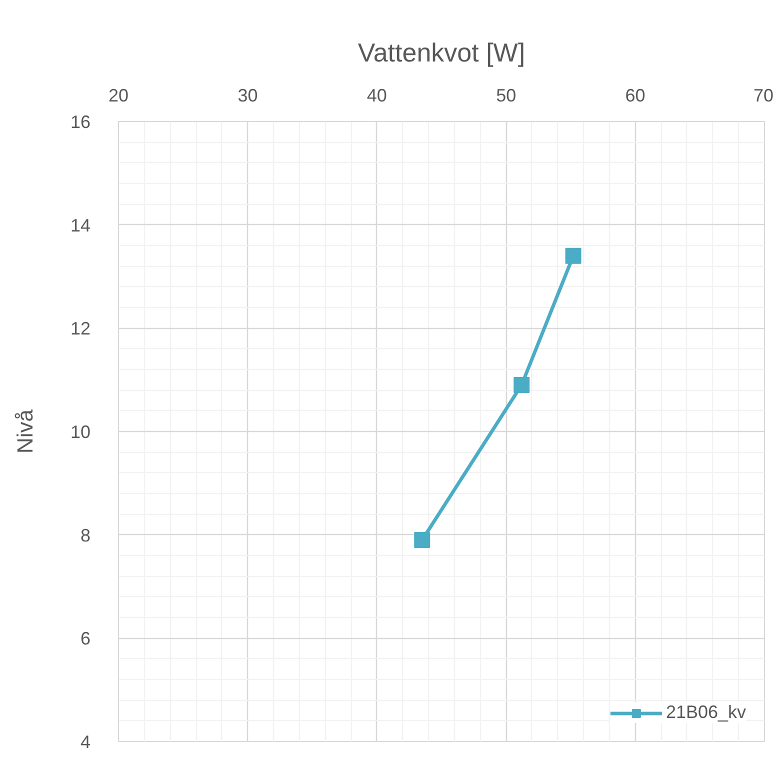  Describe the element at coordinates (442, 53) in the screenshot. I see `x-axis-title: Vattenkvot [W]` at that location.